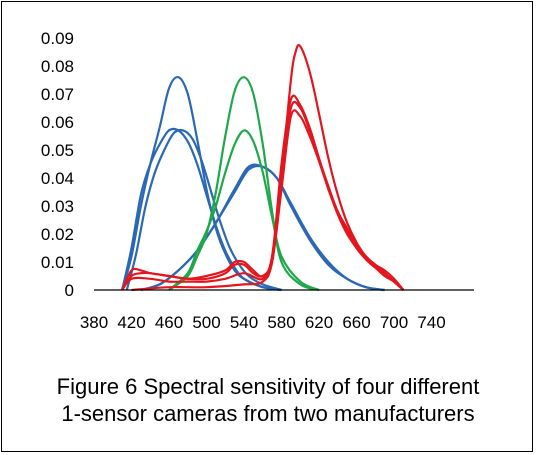 This screenshot has height=455, width=536. What do you see at coordinates (244, 322) in the screenshot?
I see `x-tick-label: 540` at bounding box center [244, 322].